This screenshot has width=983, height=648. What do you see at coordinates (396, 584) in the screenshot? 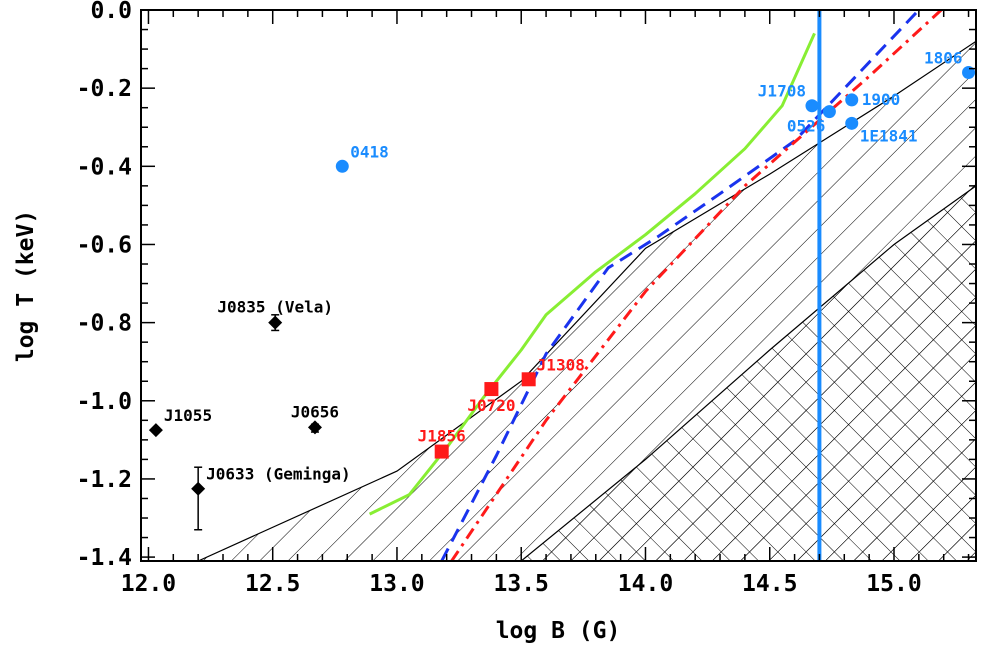
I see `x-tick-label: 13.0` at bounding box center [396, 584].